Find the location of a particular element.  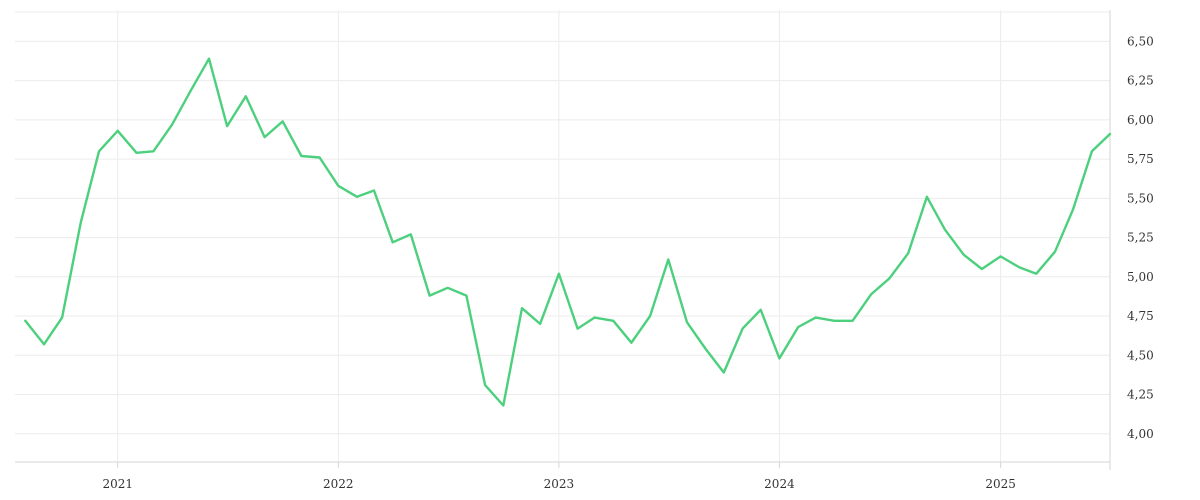

x-tick-label: 2025 is located at coordinates (1000, 484).